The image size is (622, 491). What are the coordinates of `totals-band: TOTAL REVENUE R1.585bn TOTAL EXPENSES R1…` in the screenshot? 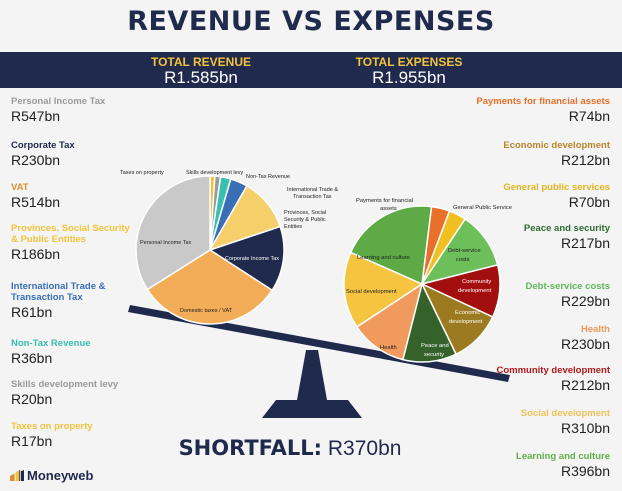 It's located at (311, 70).